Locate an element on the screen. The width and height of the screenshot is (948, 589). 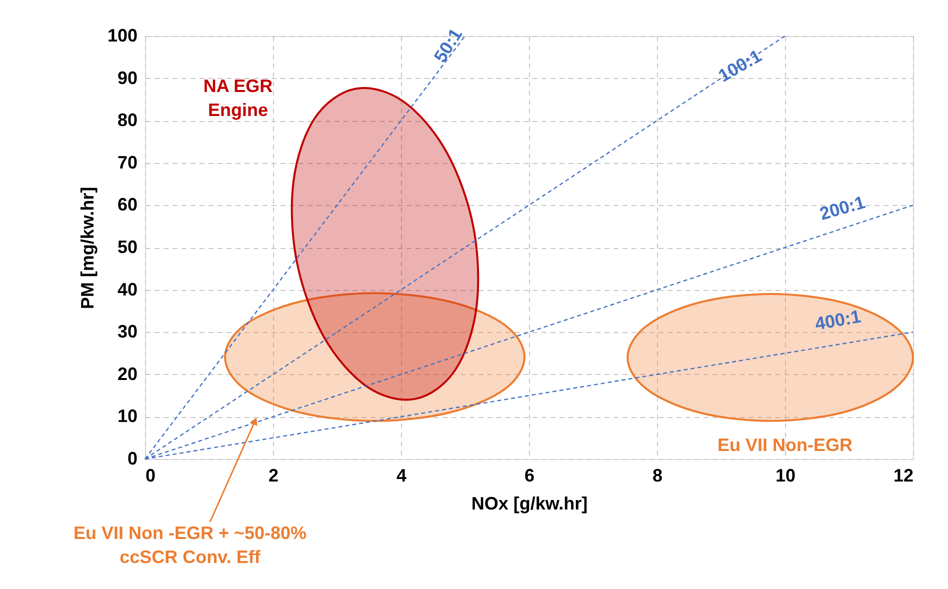
y-tick-label: 90 is located at coordinates (127, 78).